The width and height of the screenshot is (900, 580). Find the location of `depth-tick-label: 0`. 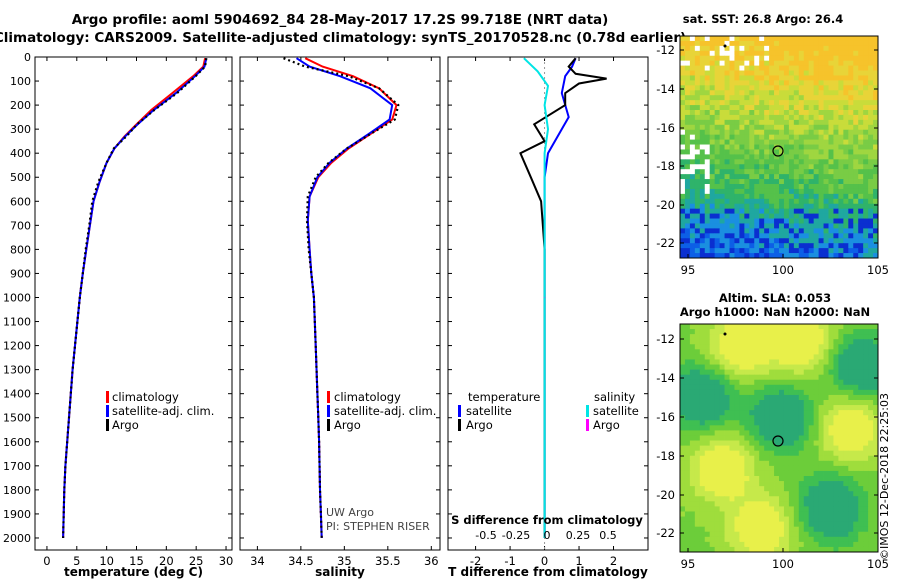

depth-tick-label: 0 is located at coordinates (27, 57).